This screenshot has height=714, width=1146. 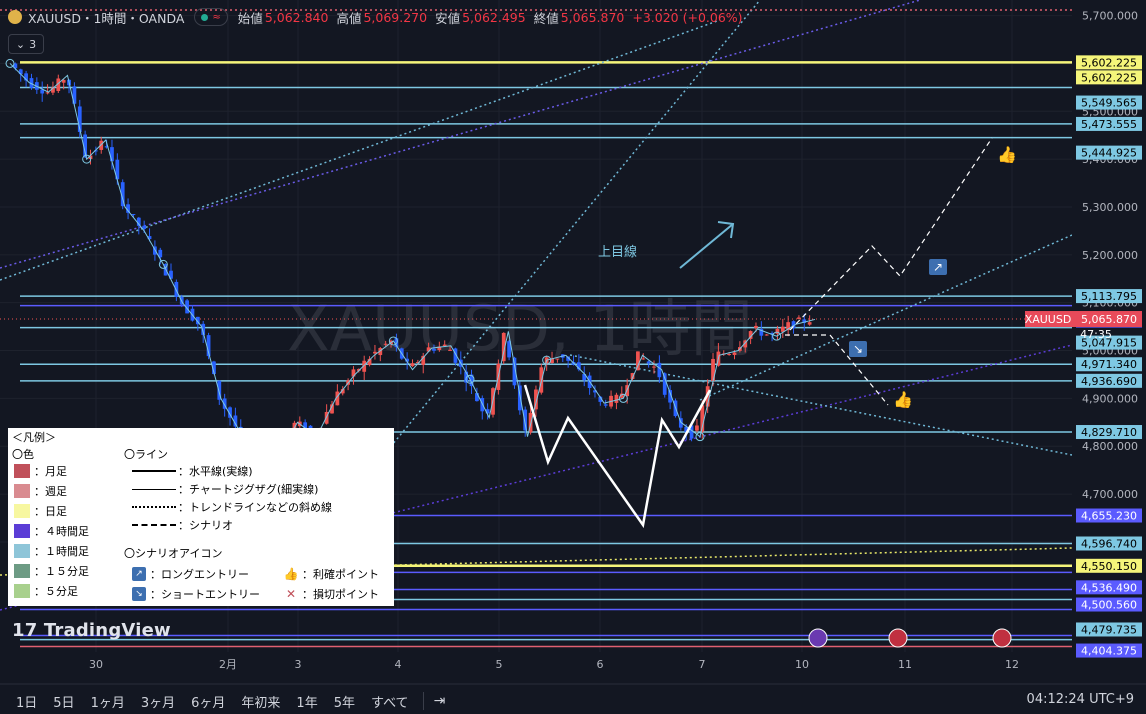 What do you see at coordinates (15, 17) in the screenshot?
I see `gold-symbol-icon` at bounding box center [15, 17].